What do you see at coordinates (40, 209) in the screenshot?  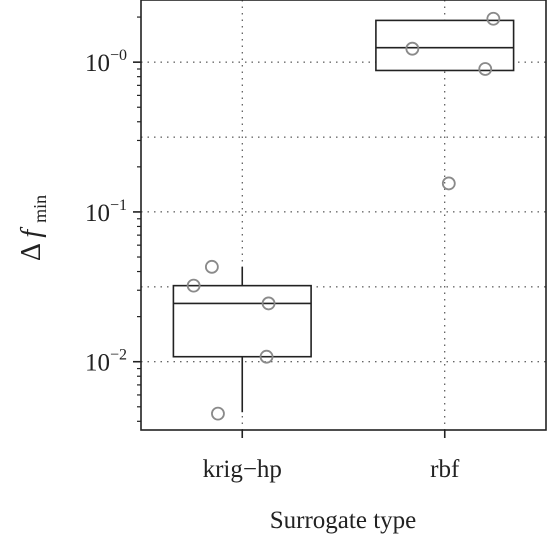 I see `y-axis-title-subscript: min` at bounding box center [40, 209].